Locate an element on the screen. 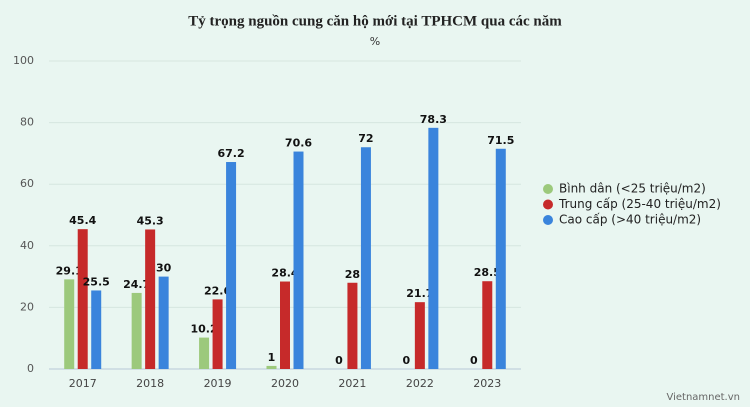  x-tick-label: 2021 is located at coordinates (352, 383).